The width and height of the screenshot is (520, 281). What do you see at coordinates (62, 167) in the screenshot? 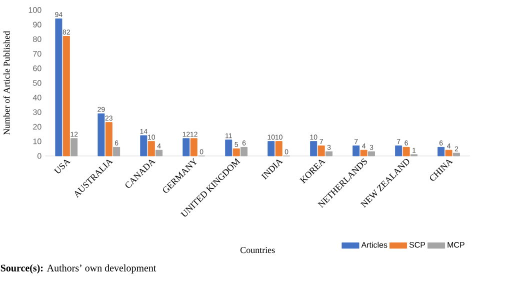
I see `x-tick-label: USA` at bounding box center [62, 167].